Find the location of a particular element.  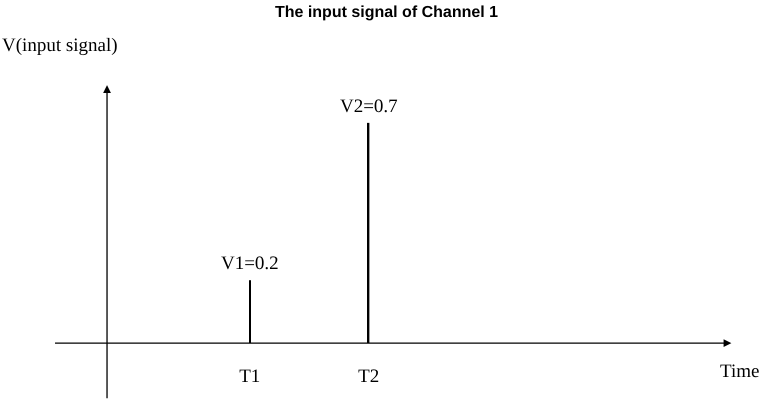

data-label: V1=0.2 is located at coordinates (250, 263).